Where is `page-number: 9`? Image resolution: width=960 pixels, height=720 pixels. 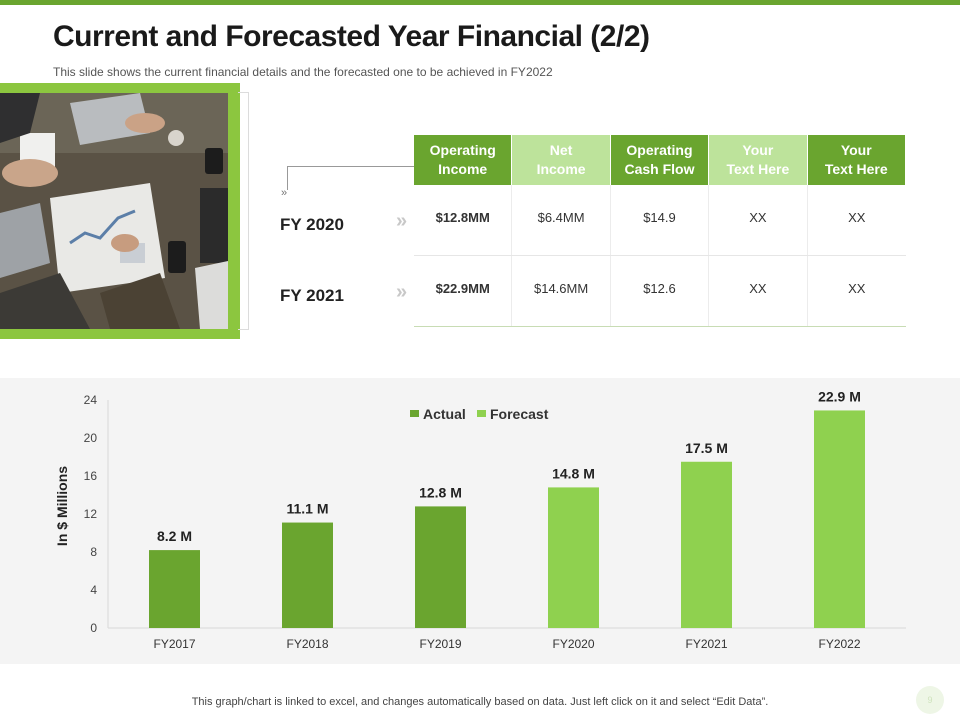 page-number: 9 is located at coordinates (930, 700).